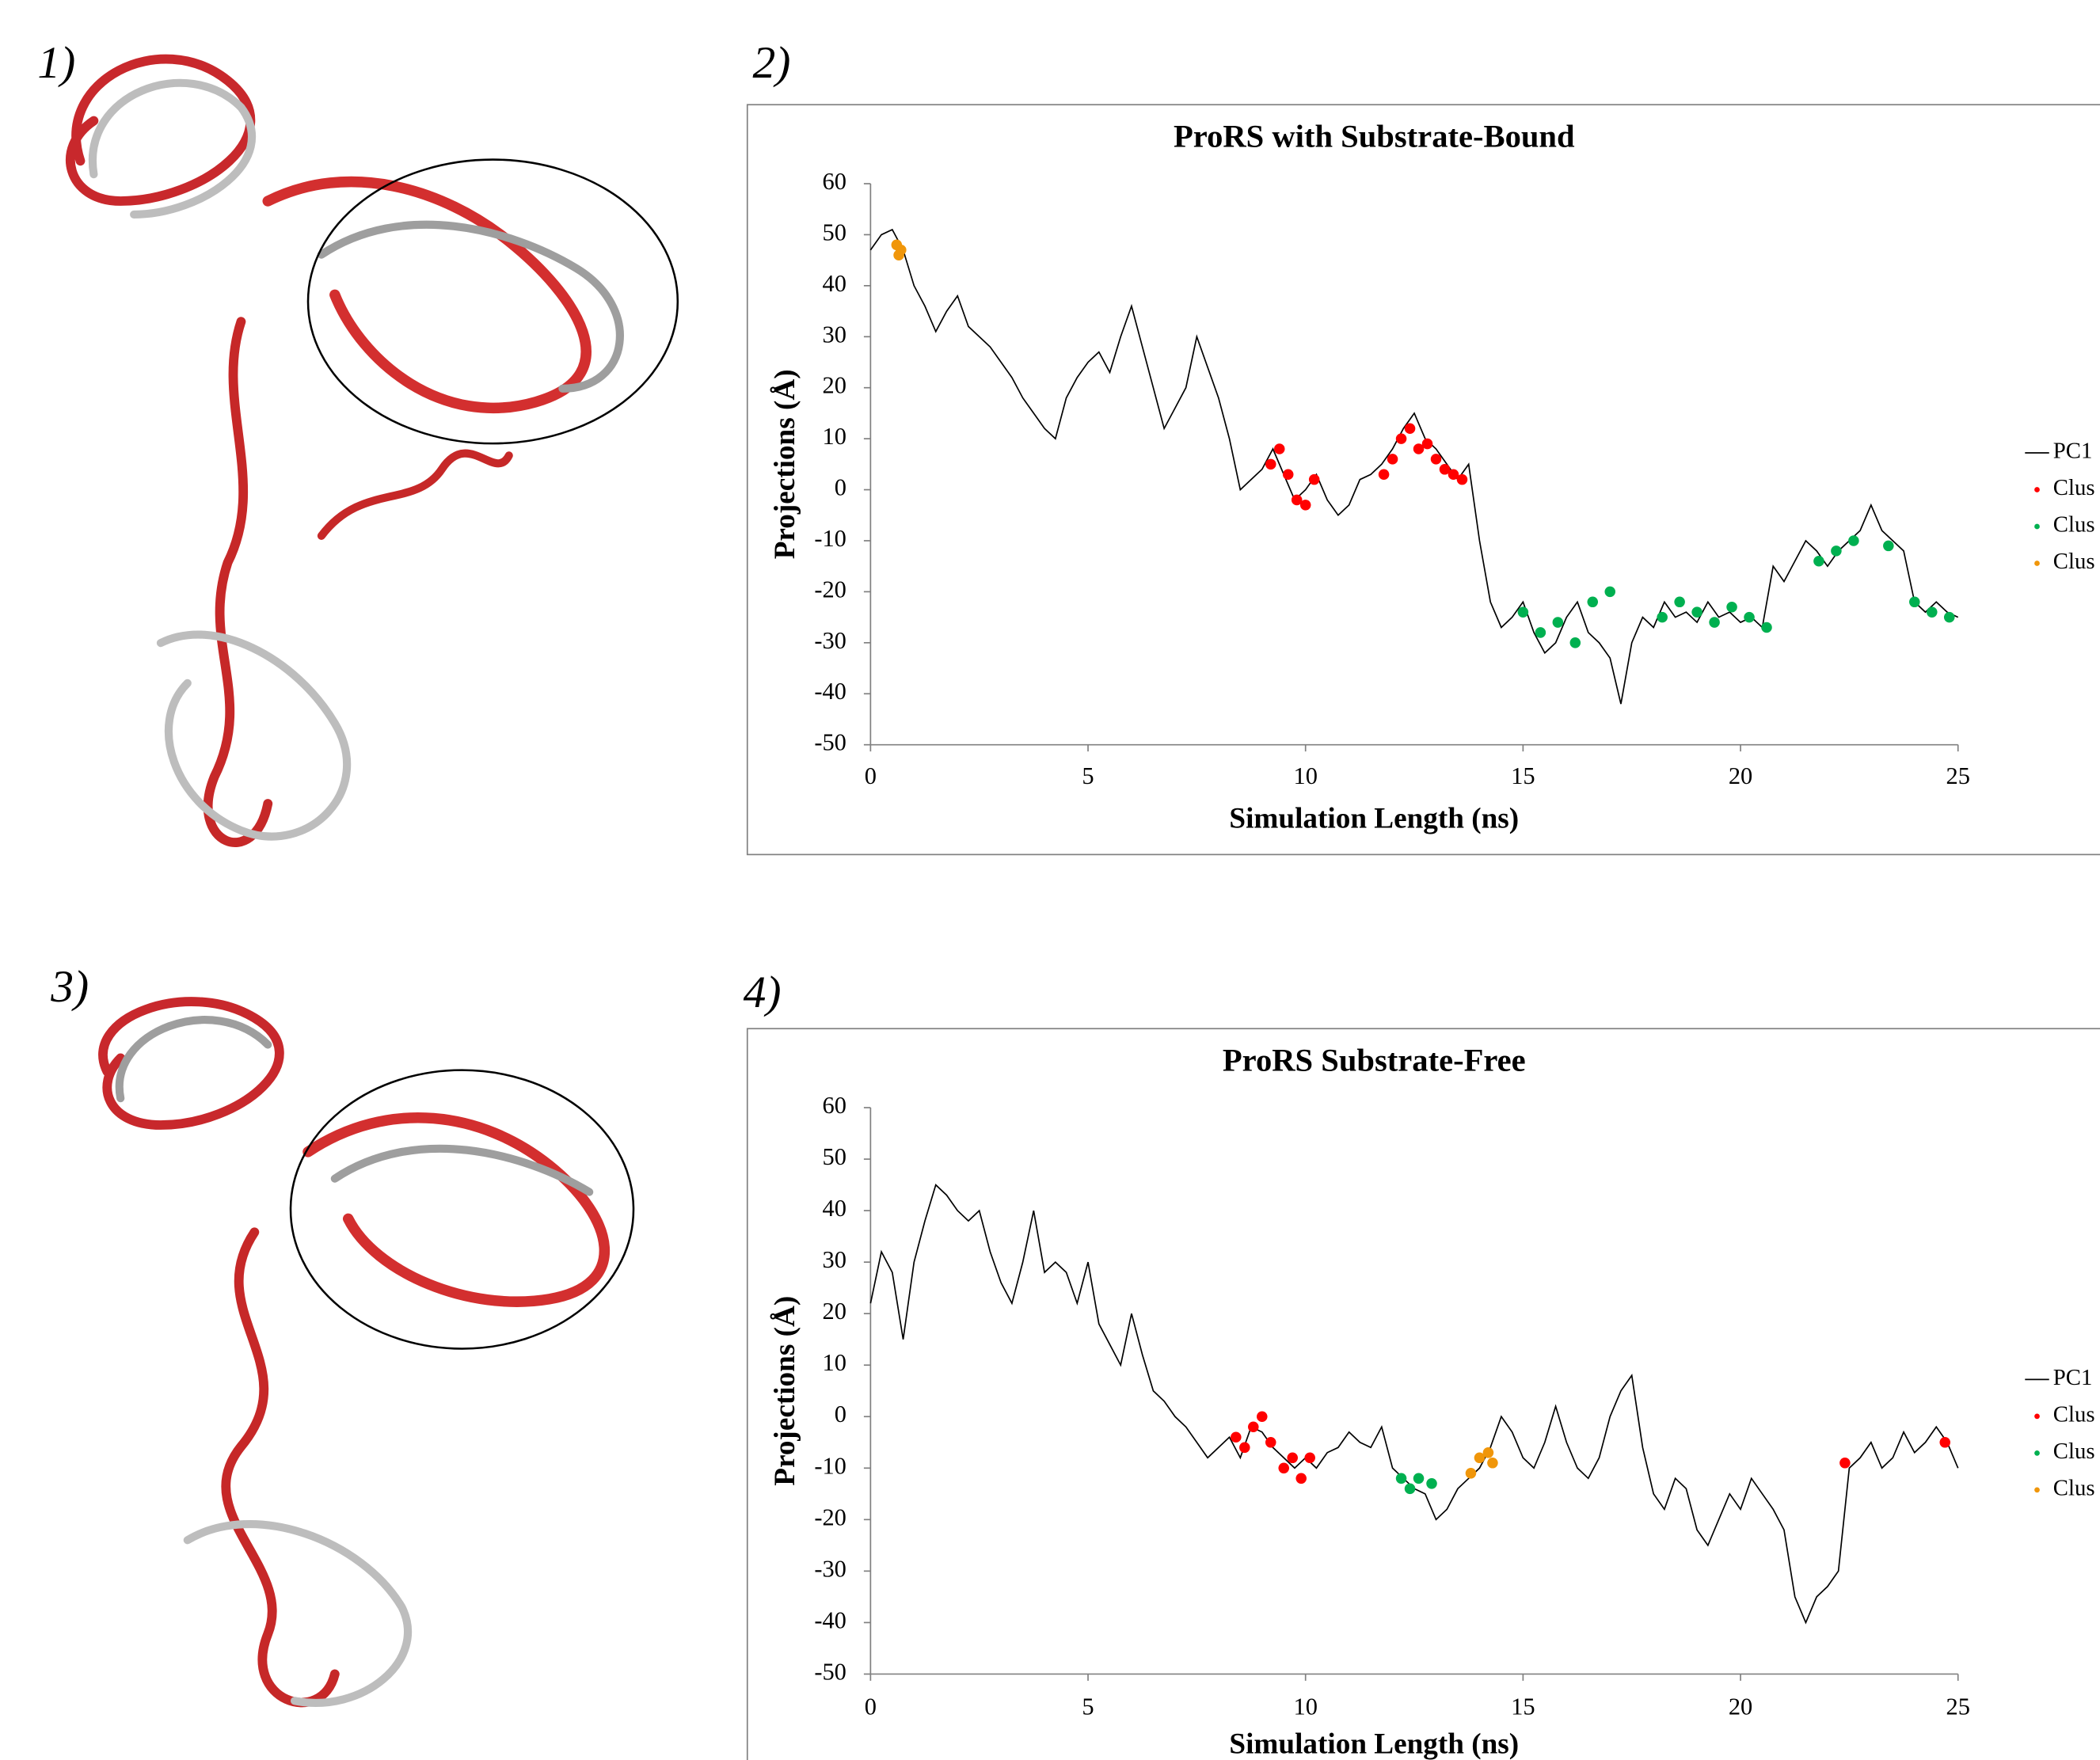 The width and height of the screenshot is (2100, 1760). Describe the element at coordinates (56, 63) in the screenshot. I see `panel-label: 1)` at that location.